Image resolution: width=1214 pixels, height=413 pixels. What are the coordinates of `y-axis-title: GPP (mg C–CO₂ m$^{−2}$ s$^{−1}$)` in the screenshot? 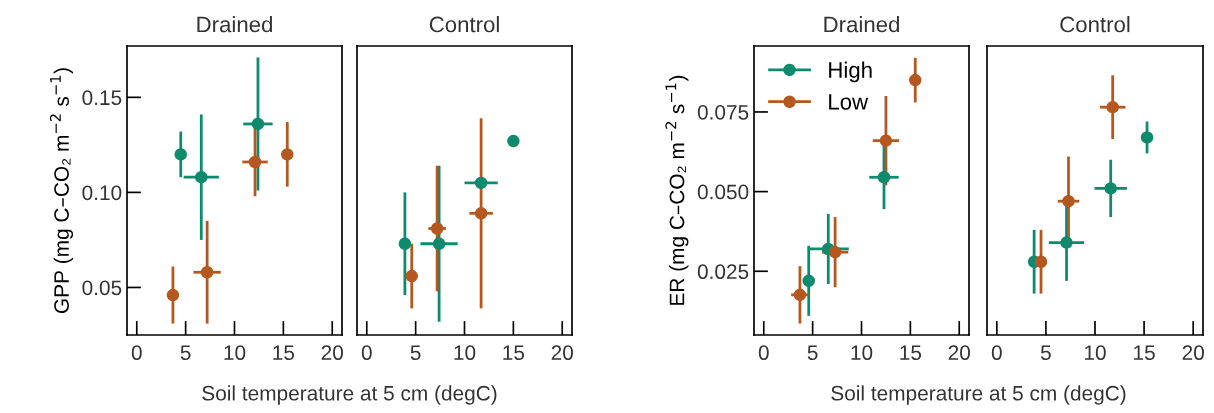 It's located at (61, 190).